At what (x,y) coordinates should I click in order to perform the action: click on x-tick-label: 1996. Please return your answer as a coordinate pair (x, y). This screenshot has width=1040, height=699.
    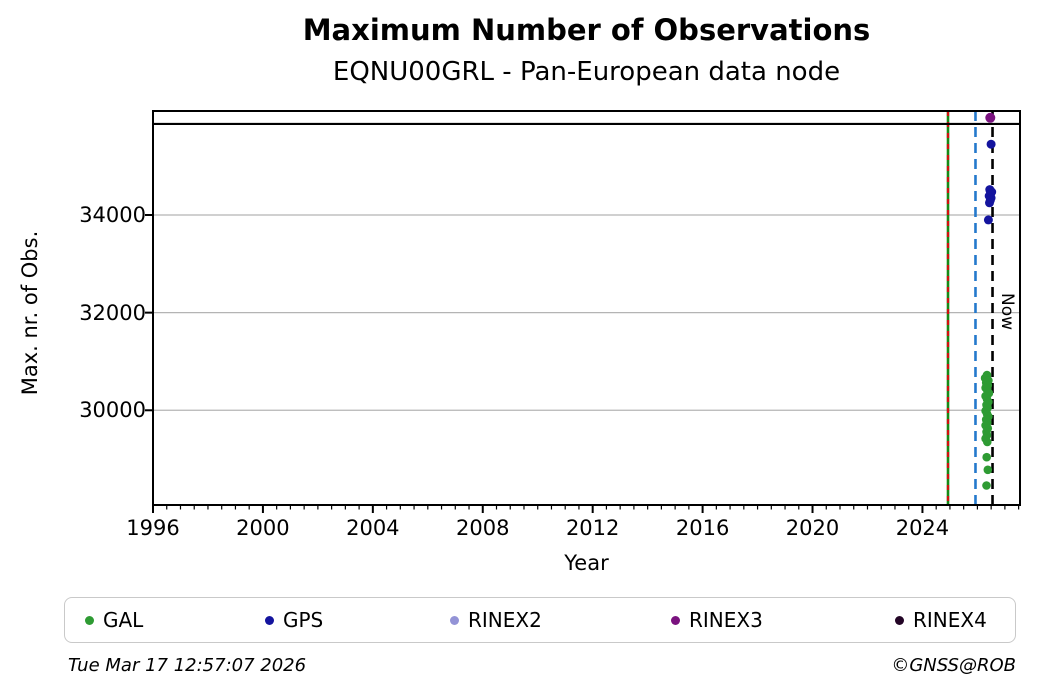
    Looking at the image, I should click on (153, 528).